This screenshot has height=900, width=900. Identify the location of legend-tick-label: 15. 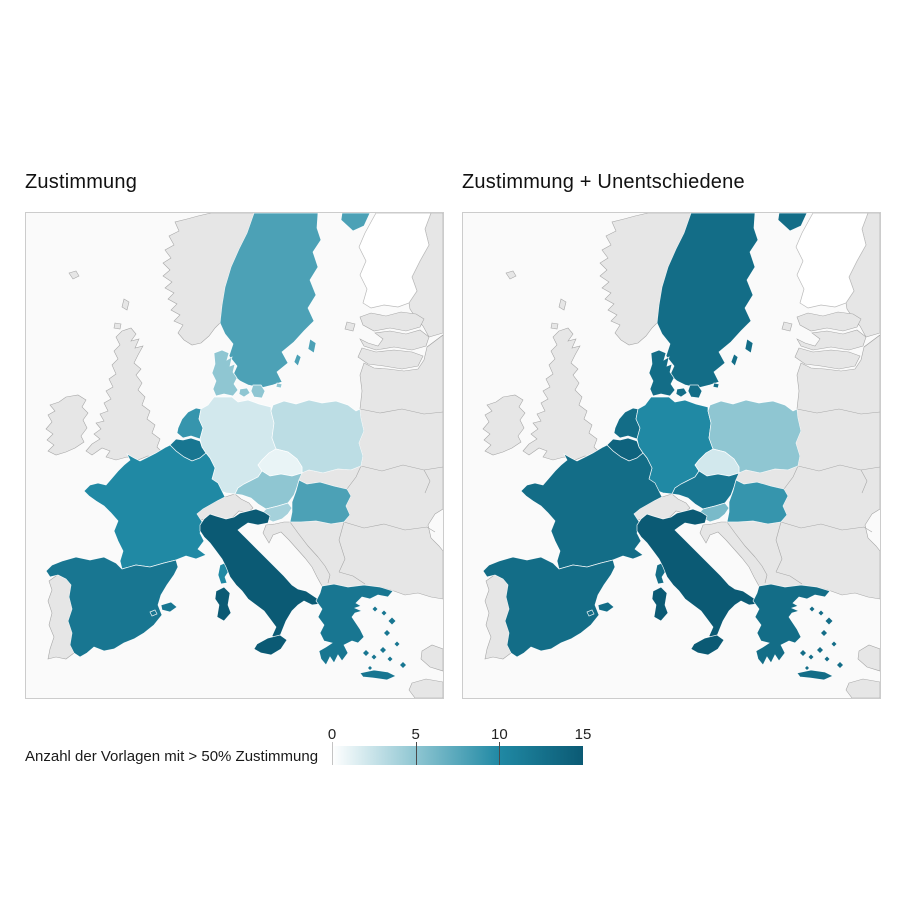
(583, 734).